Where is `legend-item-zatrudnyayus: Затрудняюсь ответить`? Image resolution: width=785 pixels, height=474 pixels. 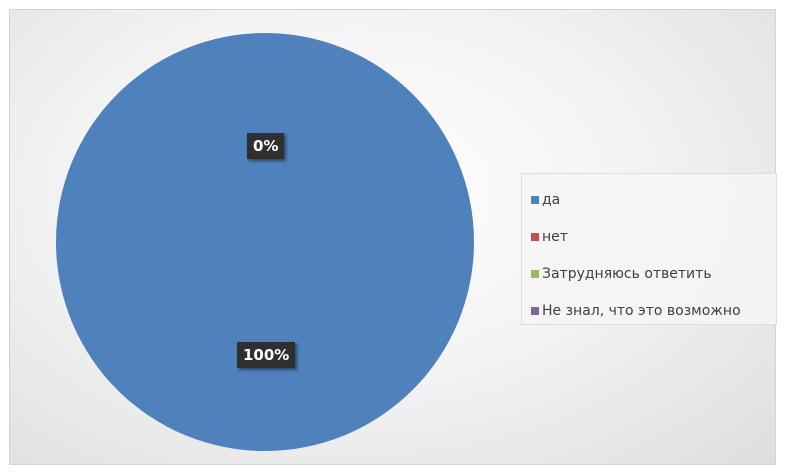
legend-item-zatrudnyayus: Затрудняюсь ответить is located at coordinates (649, 273).